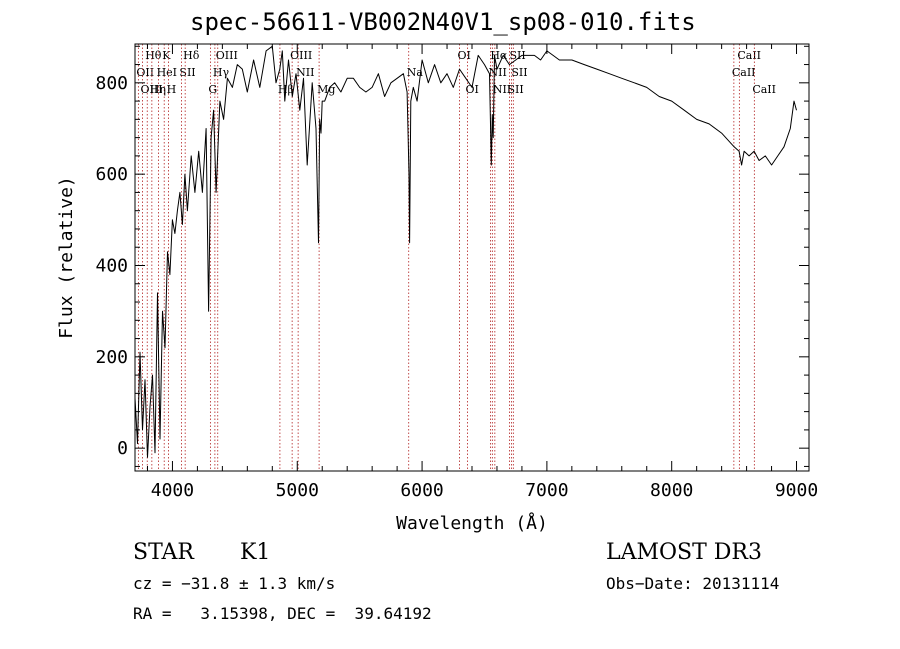 The height and width of the screenshot is (649, 900). Describe the element at coordinates (66, 257) in the screenshot. I see `y-axis-label: Flux (relative)` at that location.